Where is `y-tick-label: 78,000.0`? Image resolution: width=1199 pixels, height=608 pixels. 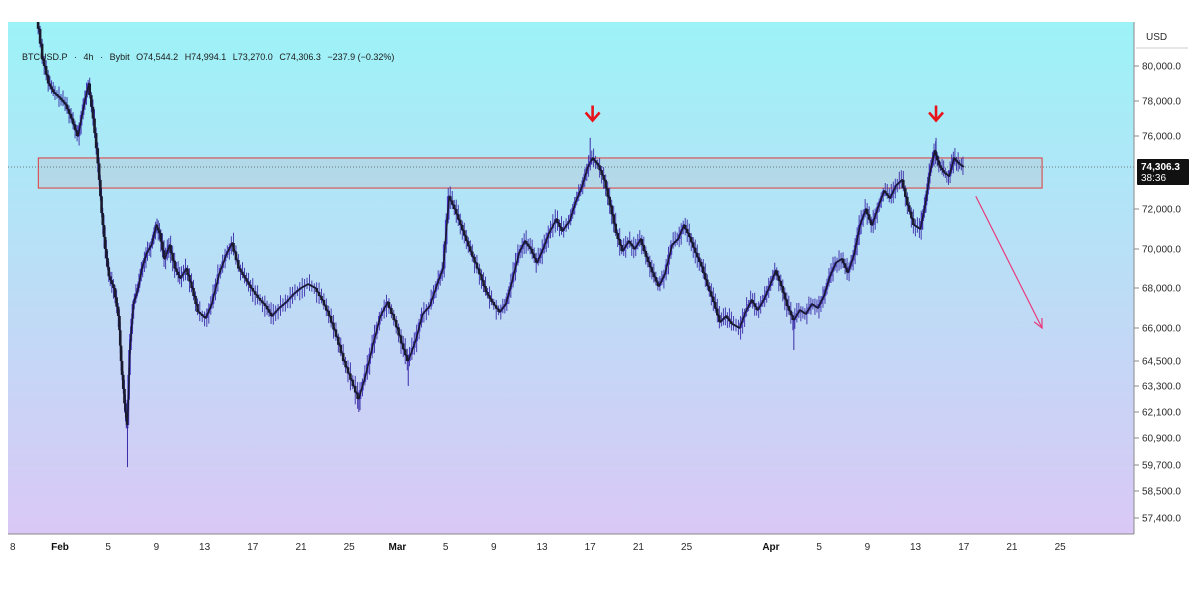 y-tick-label: 78,000.0 is located at coordinates (1161, 102).